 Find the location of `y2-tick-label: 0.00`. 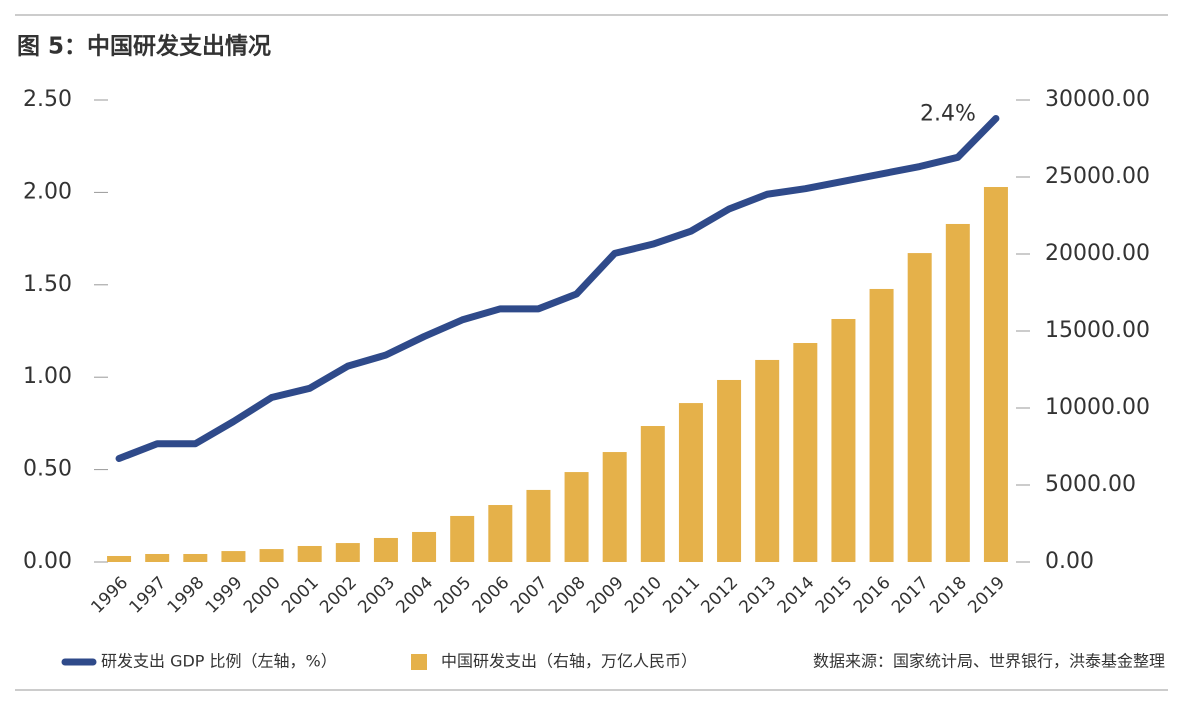

y2-tick-label: 0.00 is located at coordinates (1069, 561).